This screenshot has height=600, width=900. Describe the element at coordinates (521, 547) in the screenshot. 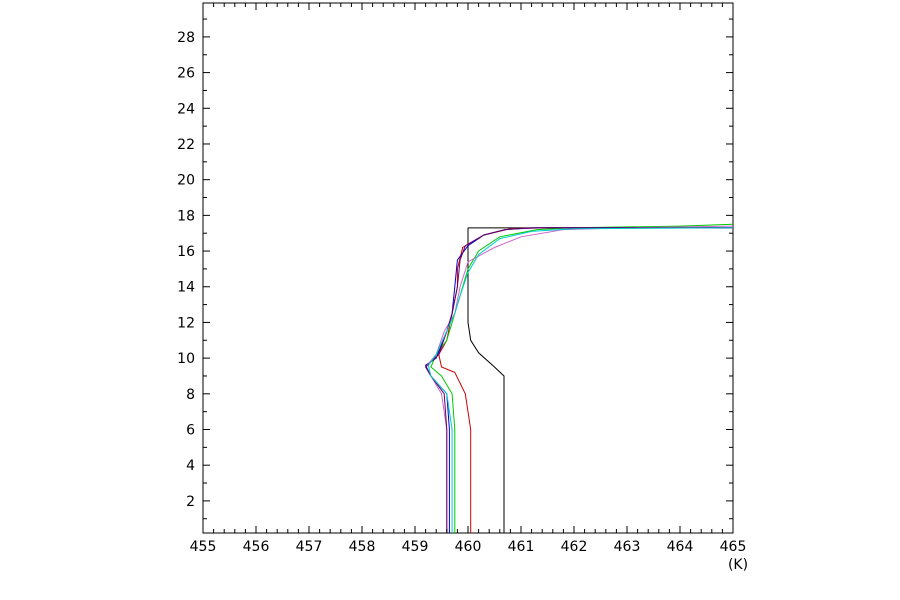

I see `x-tick-label: 461` at that location.